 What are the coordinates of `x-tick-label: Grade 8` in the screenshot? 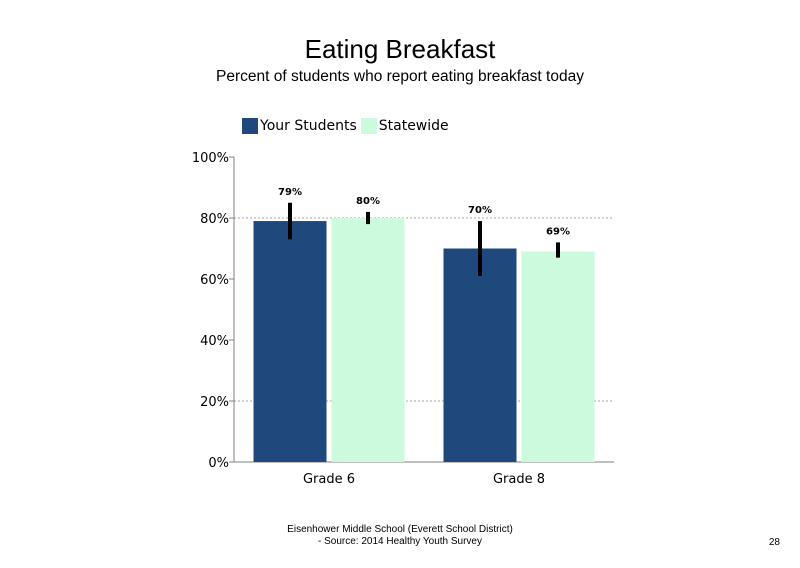 It's located at (519, 479).